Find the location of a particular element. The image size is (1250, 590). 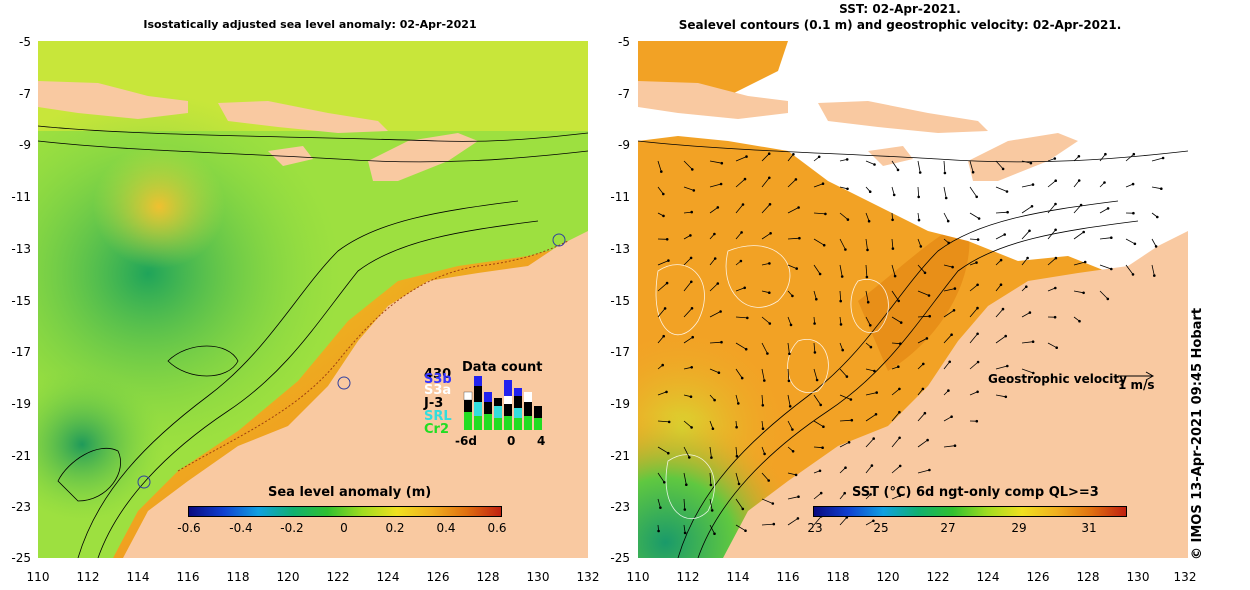

data-count-x-tick: 4 is located at coordinates (541, 441).